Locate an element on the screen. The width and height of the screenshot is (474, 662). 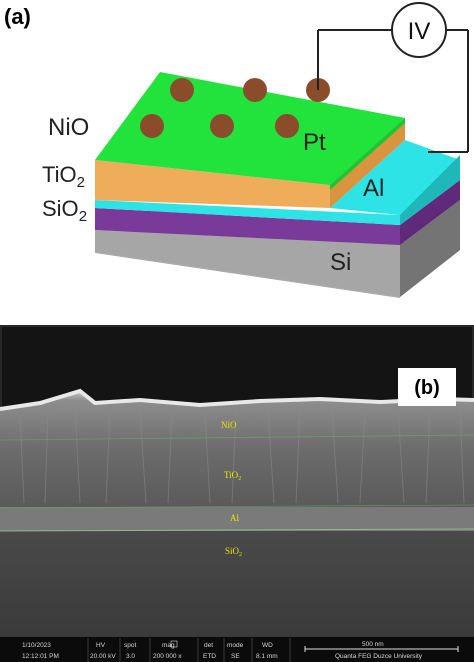
tio2-al-interface is located at coordinates (237, 506).